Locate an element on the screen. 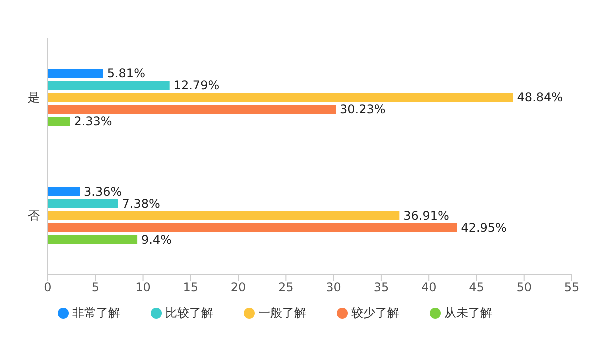  legend-label: 从未了解 is located at coordinates (468, 313).